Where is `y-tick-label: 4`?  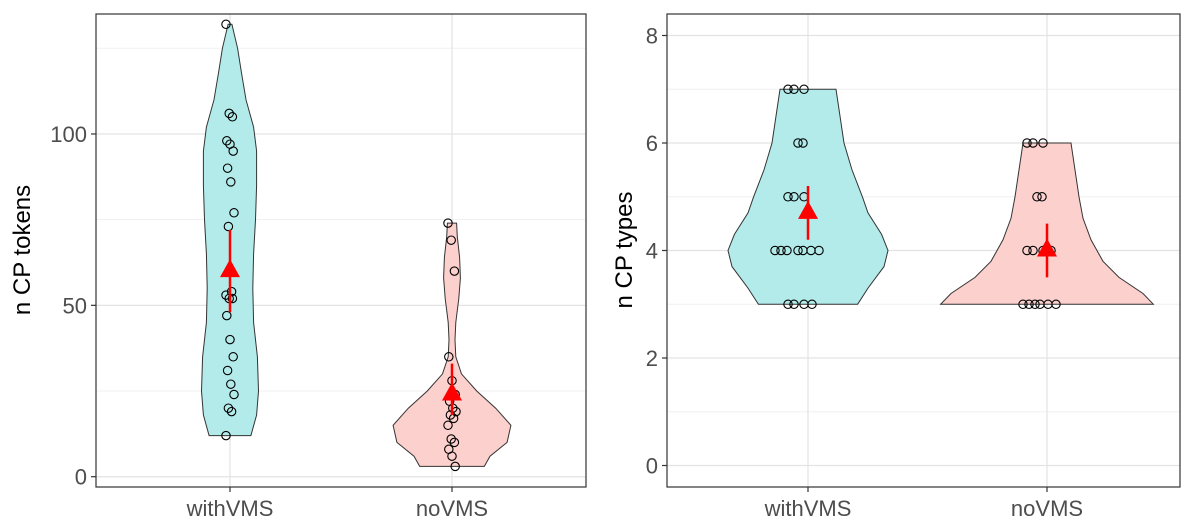 y-tick-label: 4 is located at coordinates (652, 251).